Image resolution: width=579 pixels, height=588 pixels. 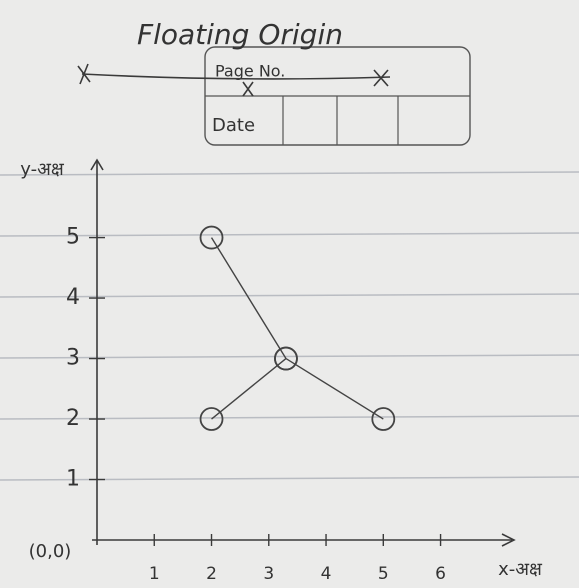 I want to click on title-arrow, so click(x=234, y=80).